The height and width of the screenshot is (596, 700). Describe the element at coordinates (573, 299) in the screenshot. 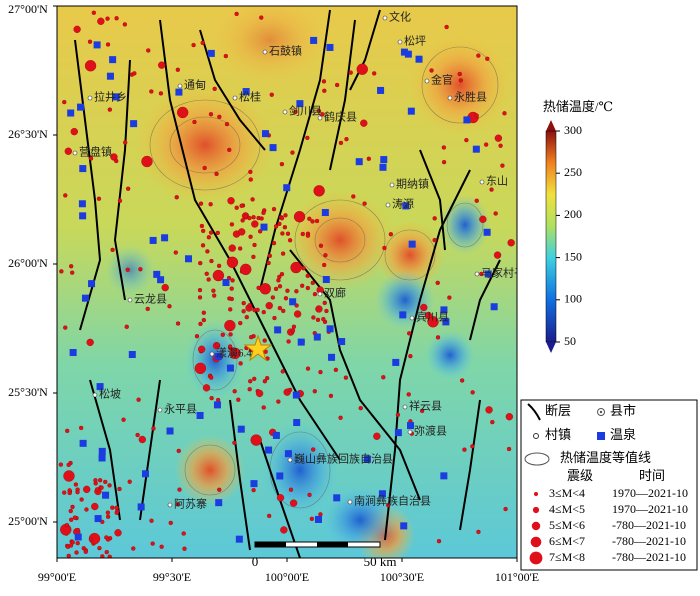

I see `colorbar-tick-label: 100` at that location.